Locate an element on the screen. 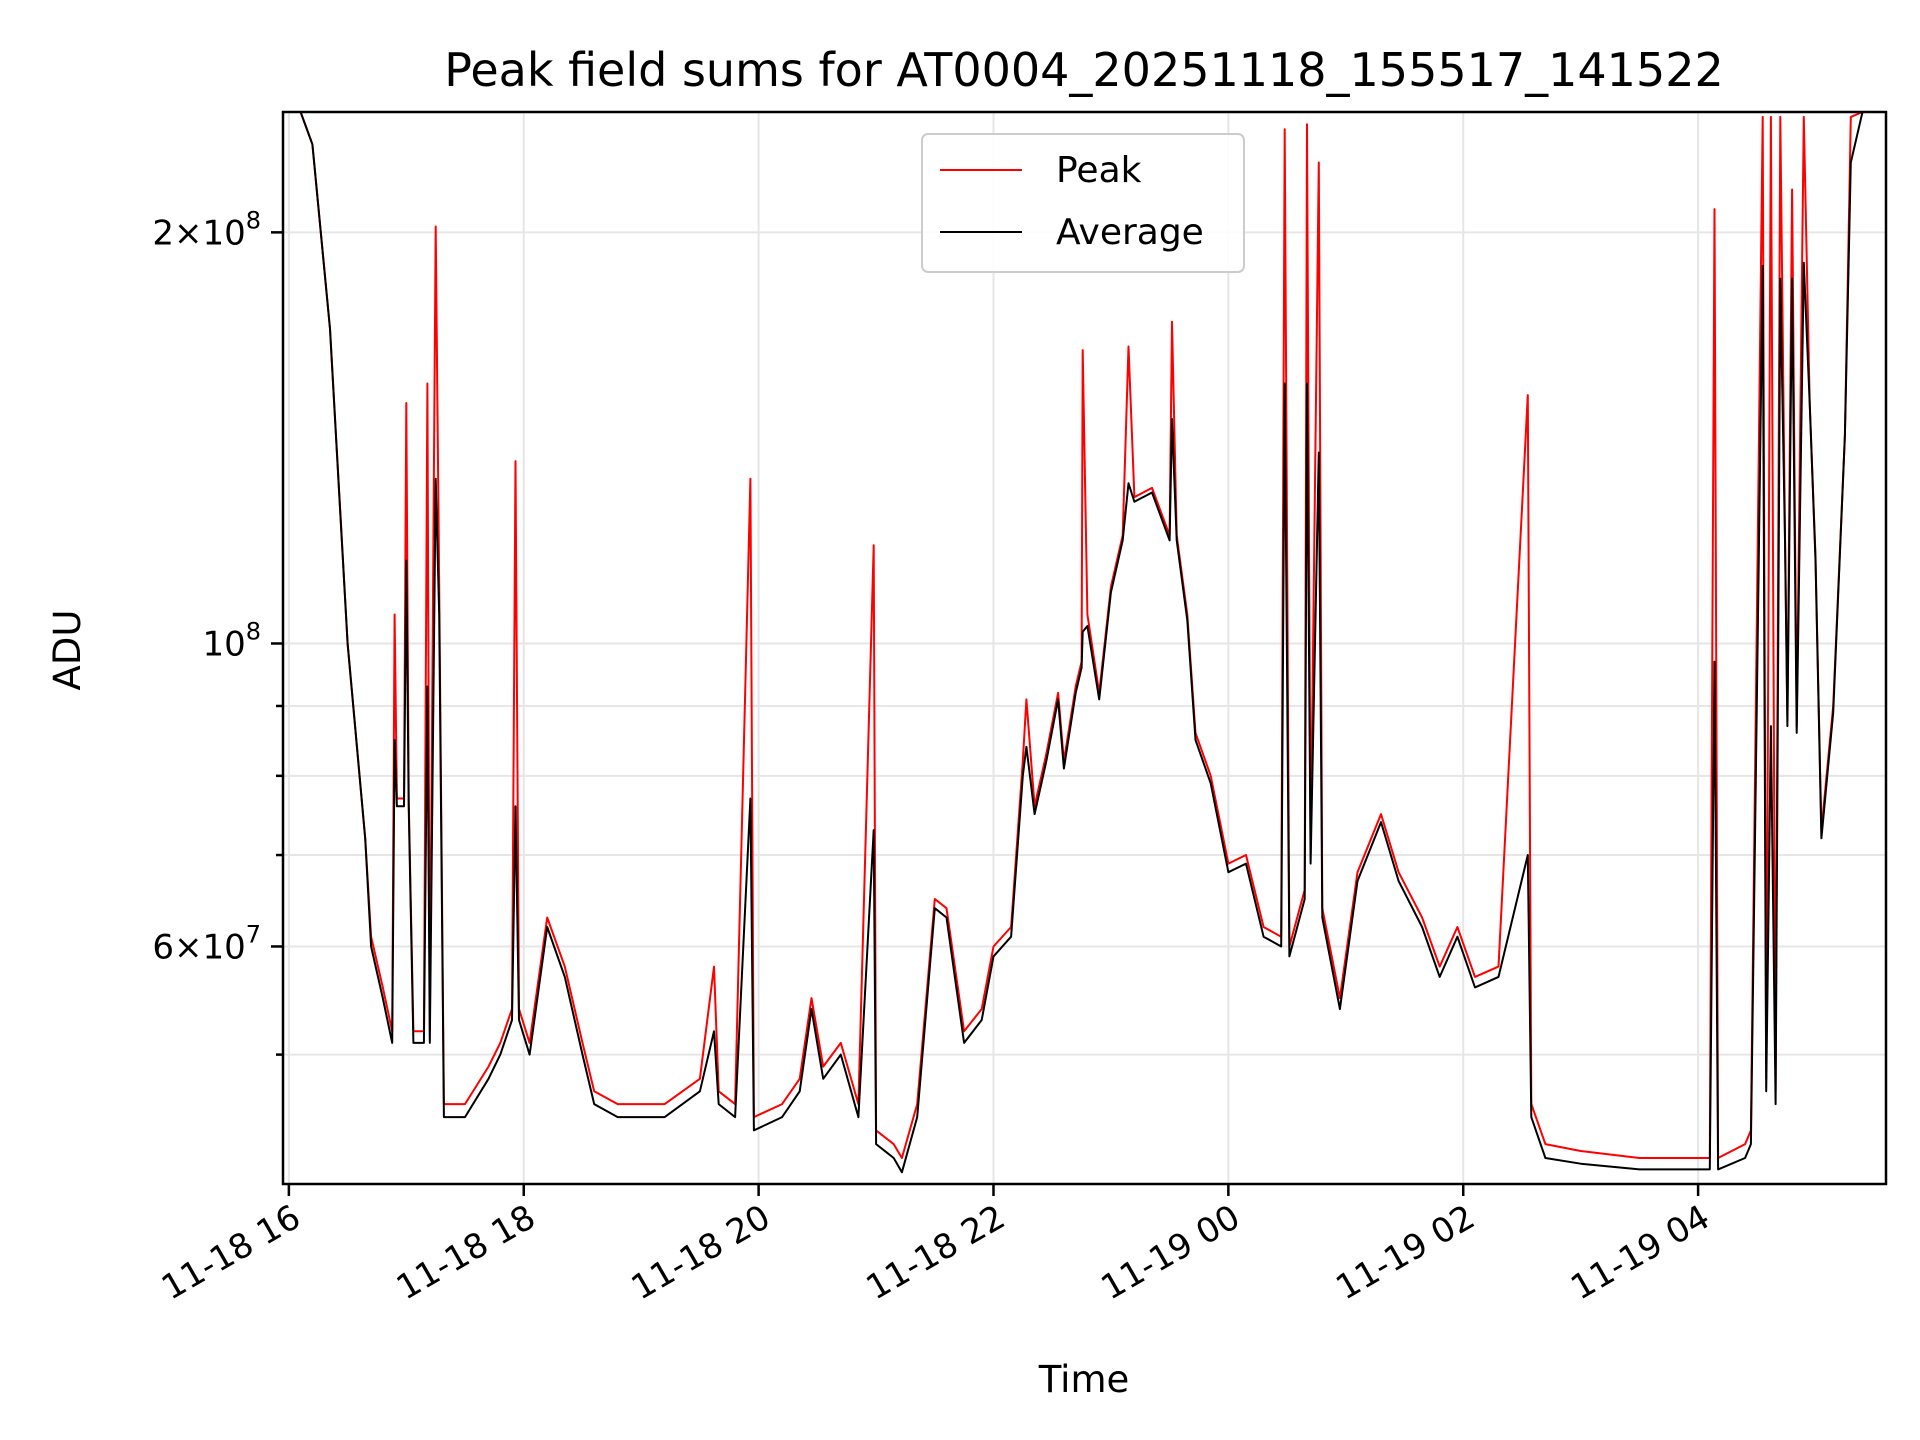 The width and height of the screenshot is (1920, 1440). y-tick-label: 2×108 is located at coordinates (206, 229).